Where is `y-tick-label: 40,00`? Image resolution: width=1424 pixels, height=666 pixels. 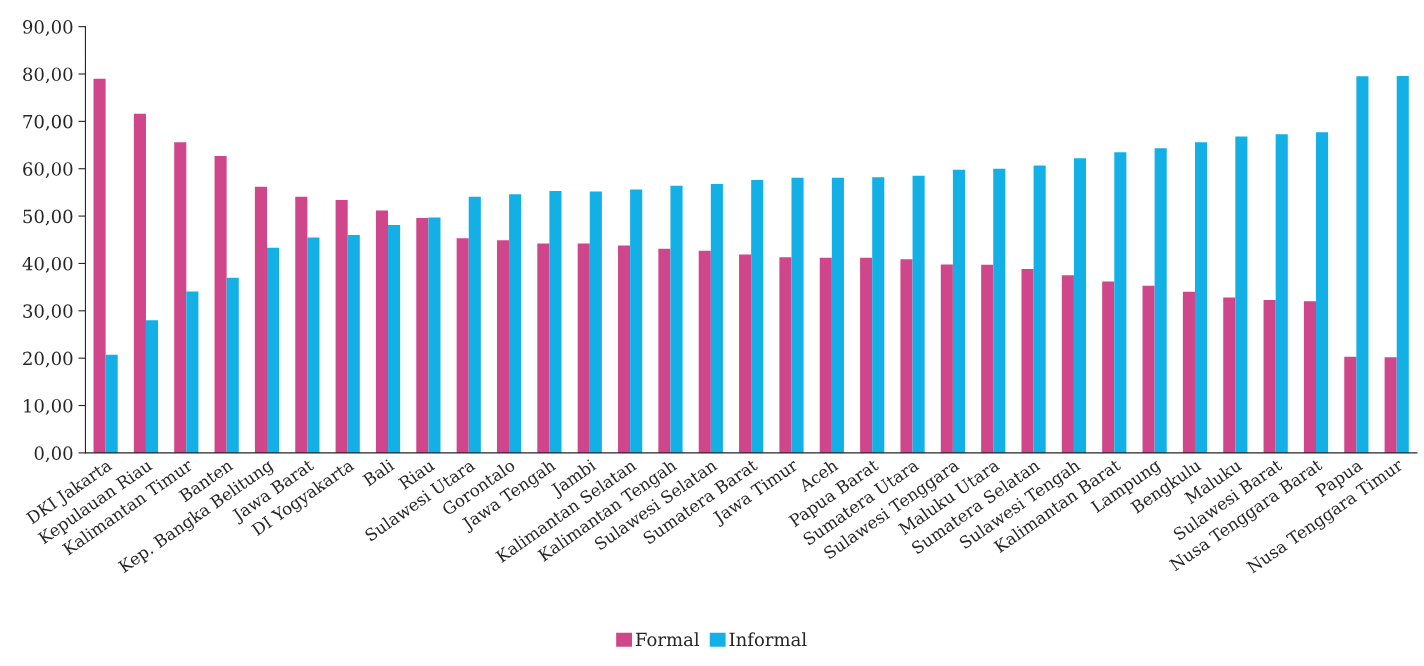
y-tick-label: 40,00 is located at coordinates (47, 264).